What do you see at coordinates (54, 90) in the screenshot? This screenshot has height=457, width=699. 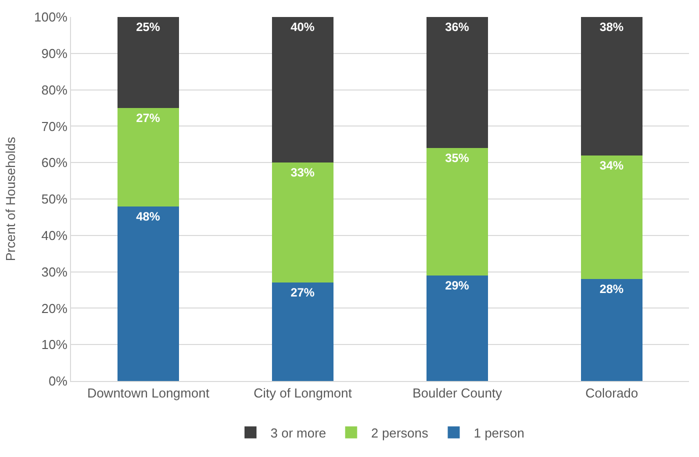 I see `y-tick-label: 80%` at bounding box center [54, 90].